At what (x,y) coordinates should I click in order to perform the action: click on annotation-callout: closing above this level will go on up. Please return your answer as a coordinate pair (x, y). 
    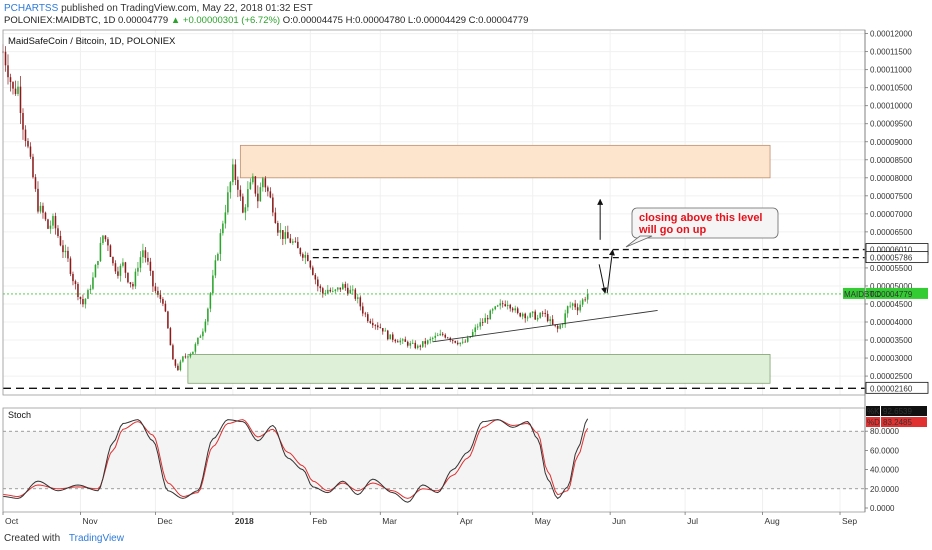
    Looking at the image, I should click on (702, 227).